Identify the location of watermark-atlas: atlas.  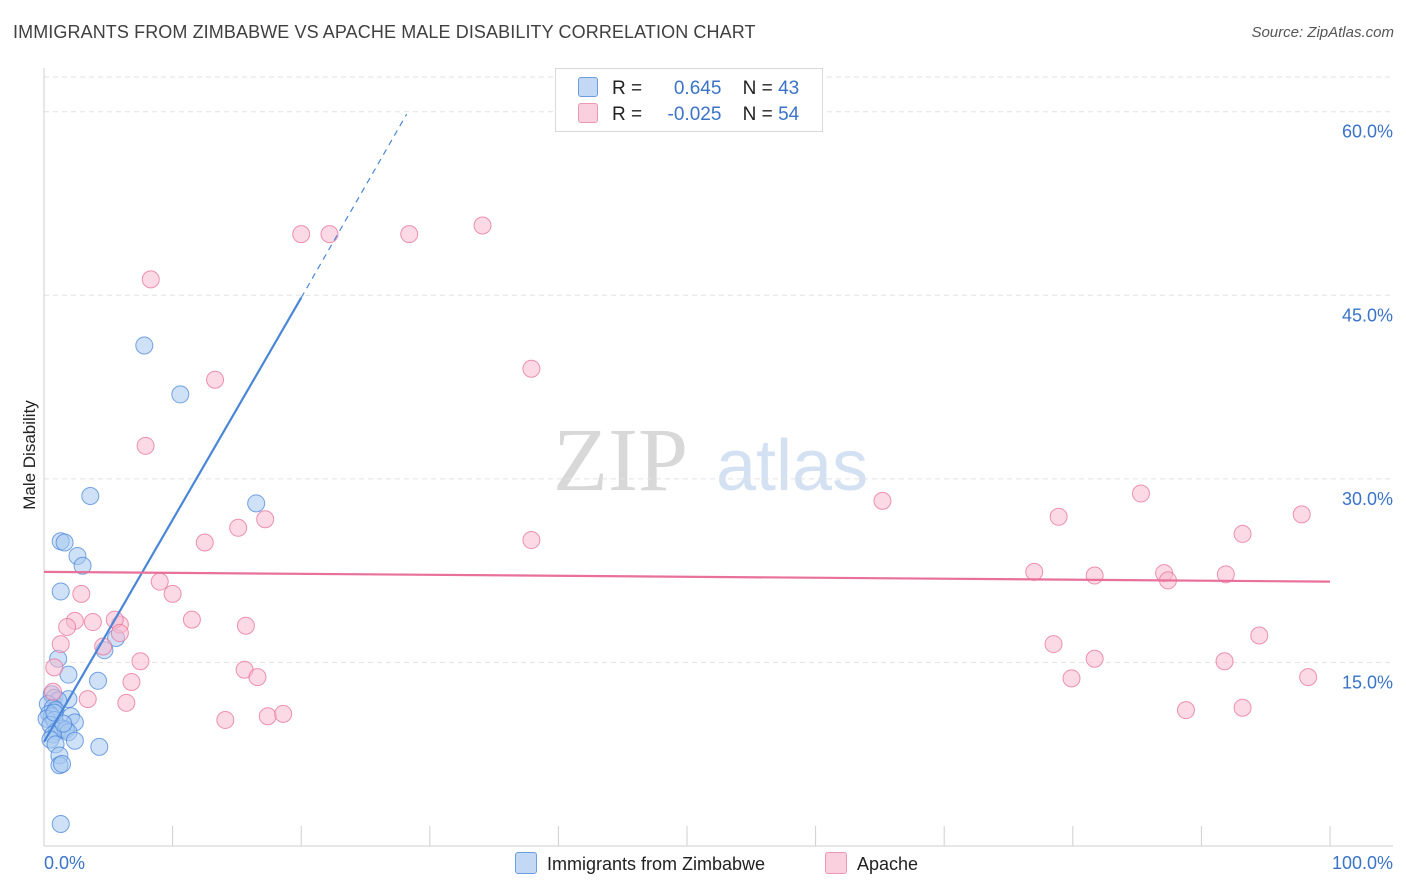
(792, 466).